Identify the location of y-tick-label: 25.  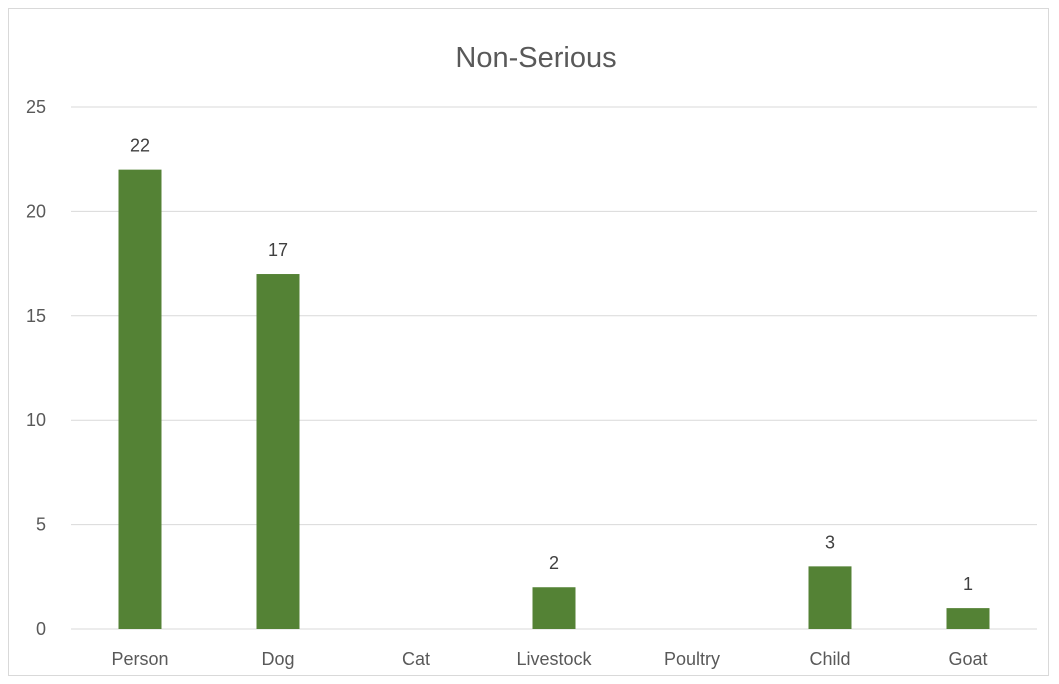
(36, 107).